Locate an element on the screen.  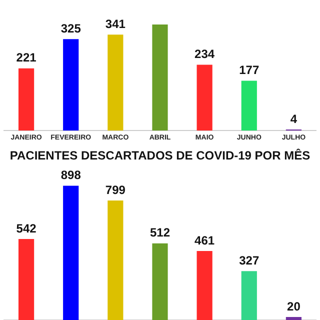
data-label: 799 is located at coordinates (115, 189).